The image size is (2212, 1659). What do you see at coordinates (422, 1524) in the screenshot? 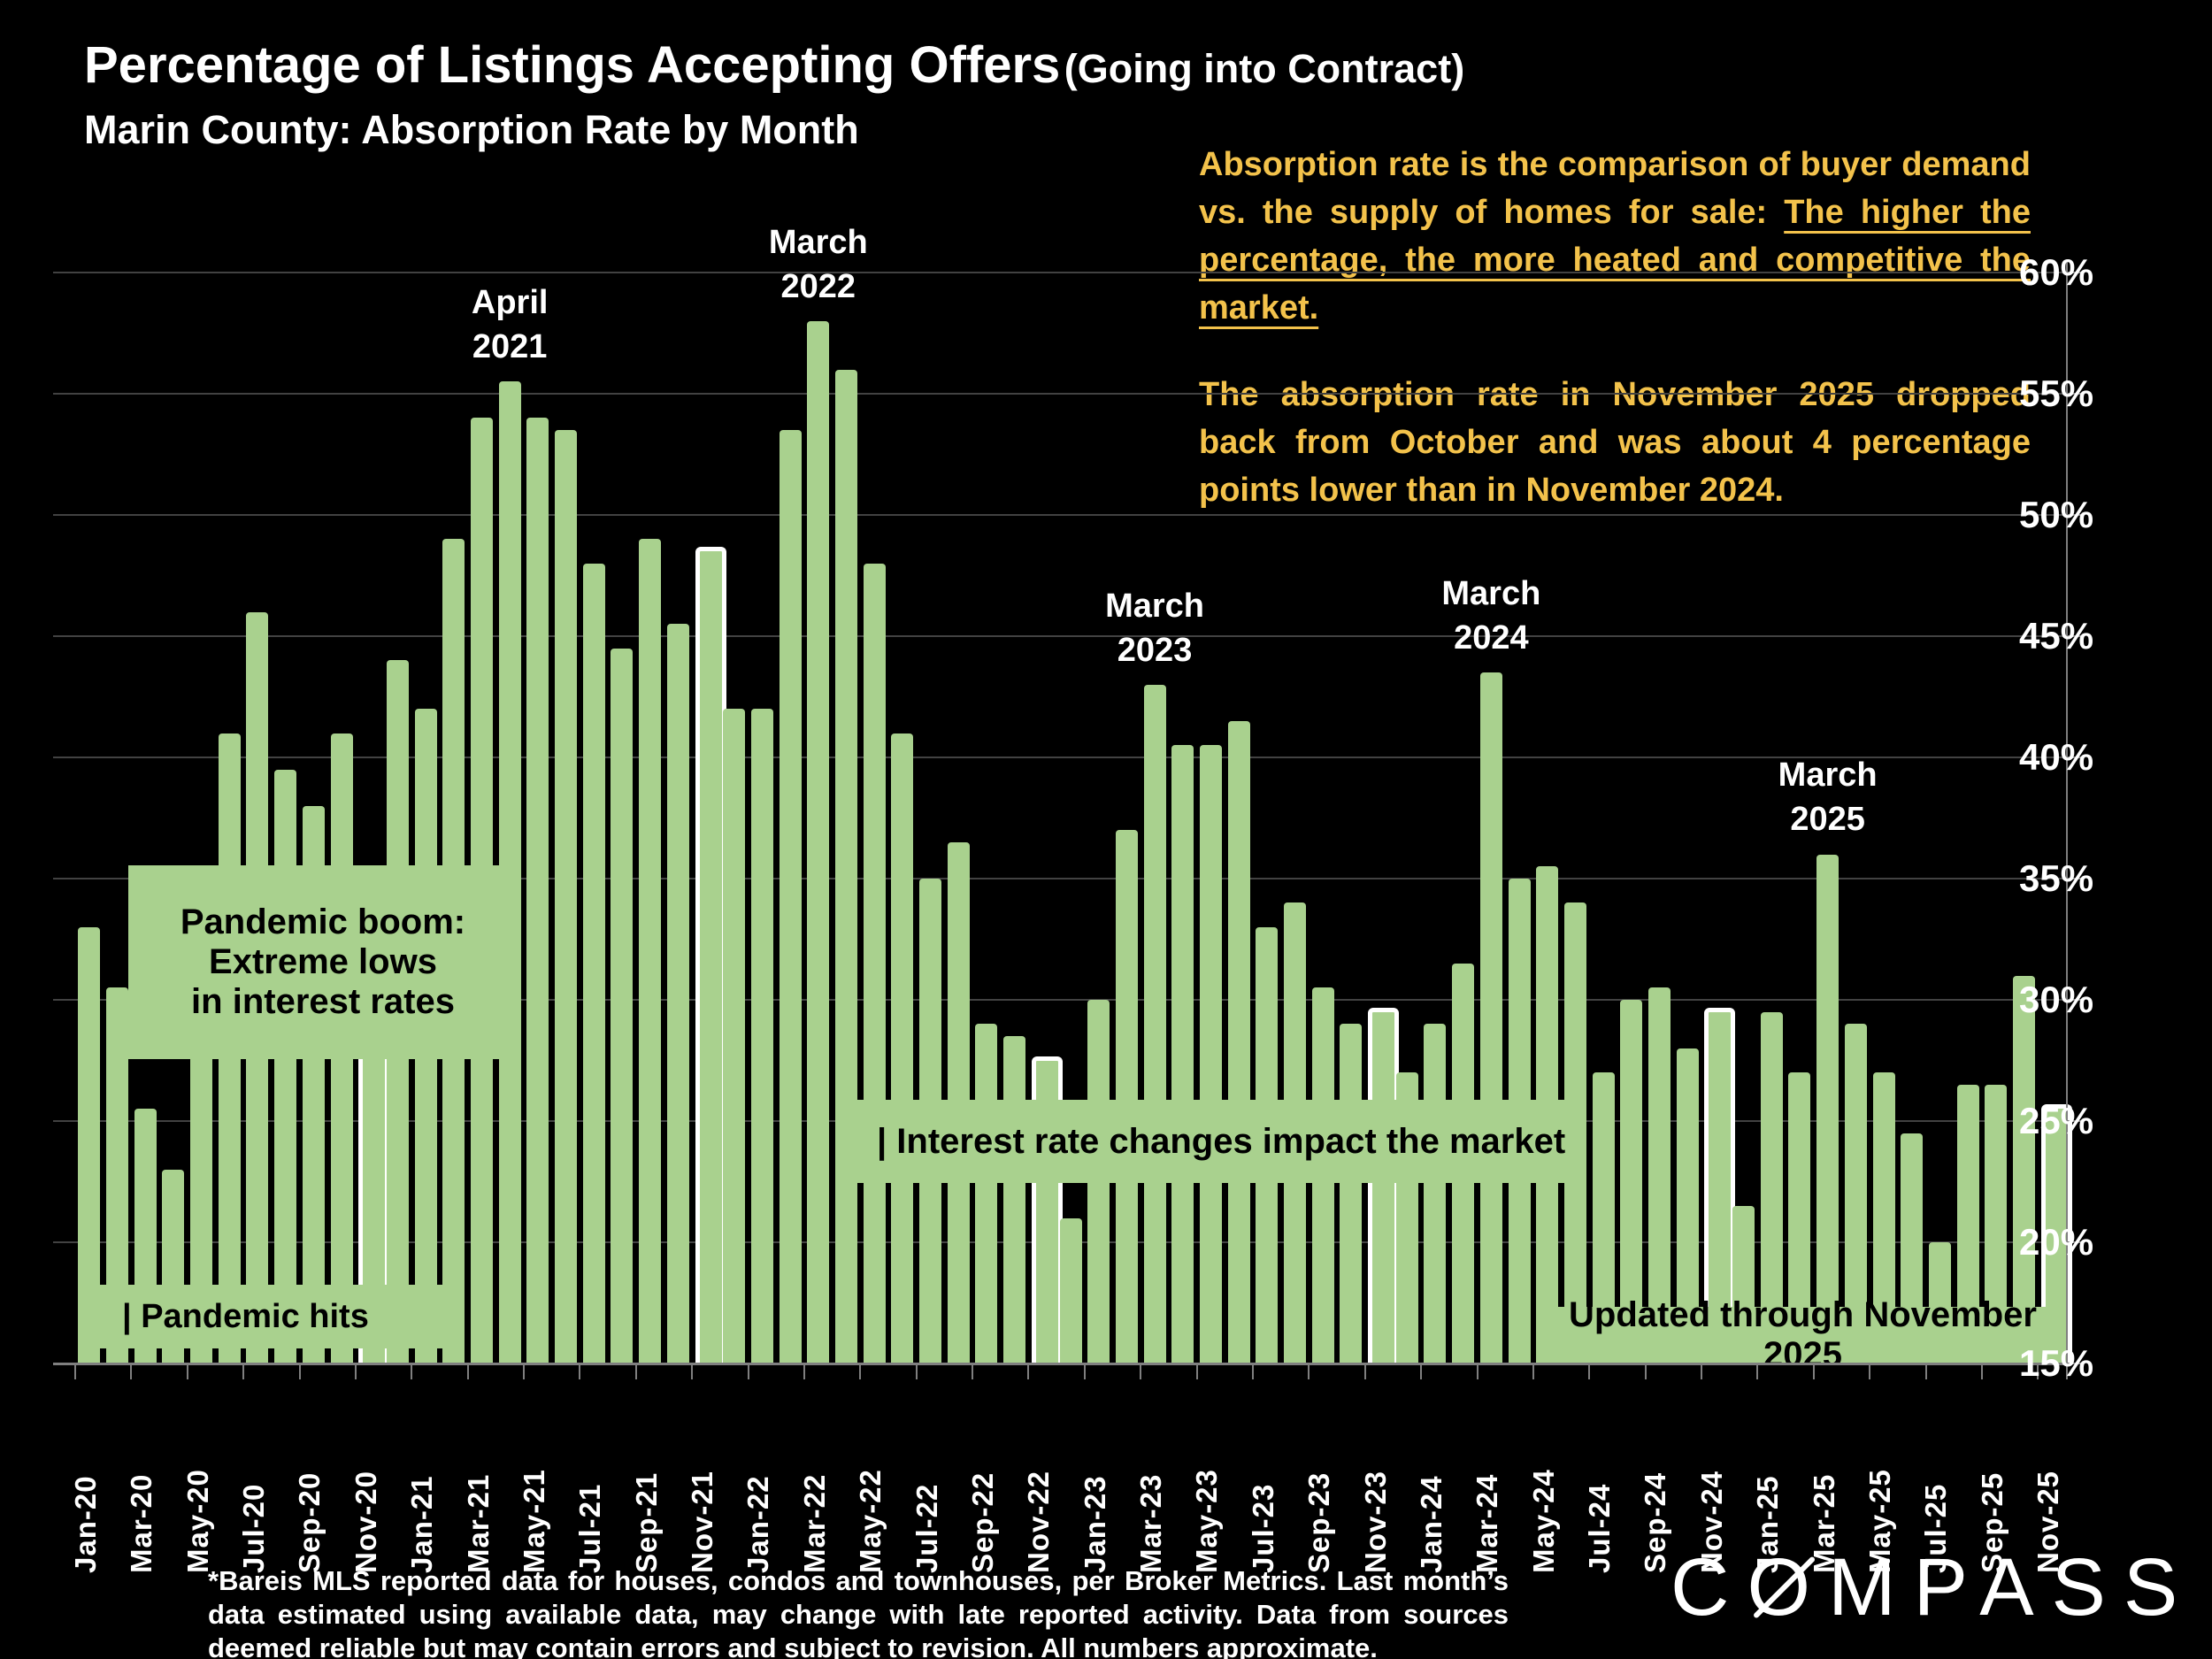
I see `x-tick-label-Jan-21: Jan-21` at bounding box center [422, 1524].